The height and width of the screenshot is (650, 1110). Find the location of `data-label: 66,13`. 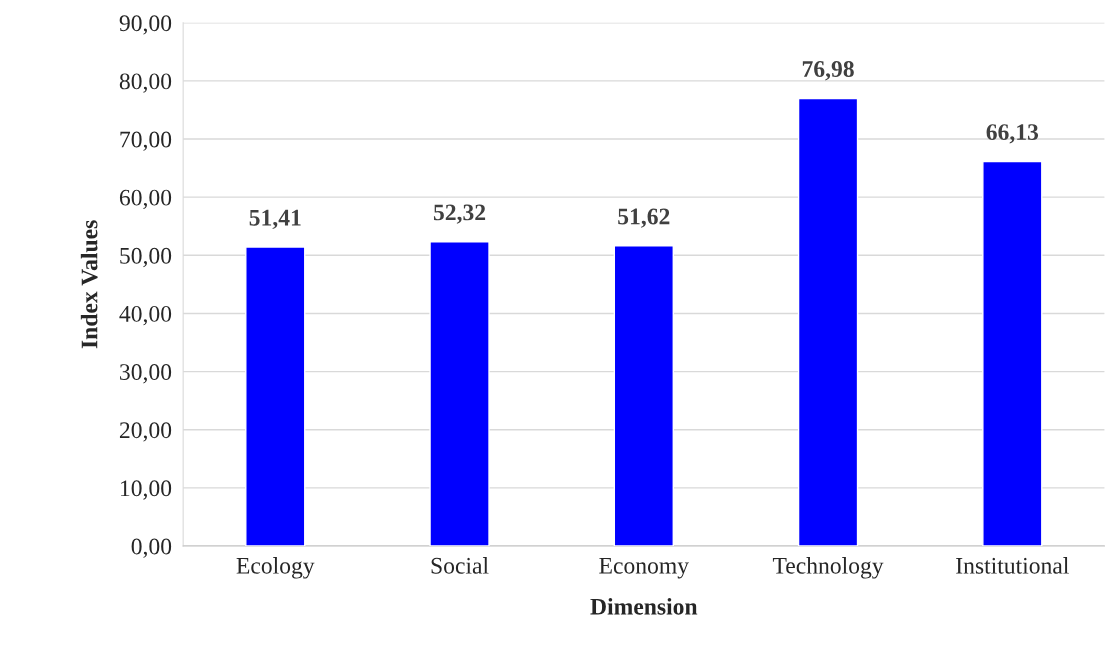

data-label: 66,13 is located at coordinates (1012, 134).